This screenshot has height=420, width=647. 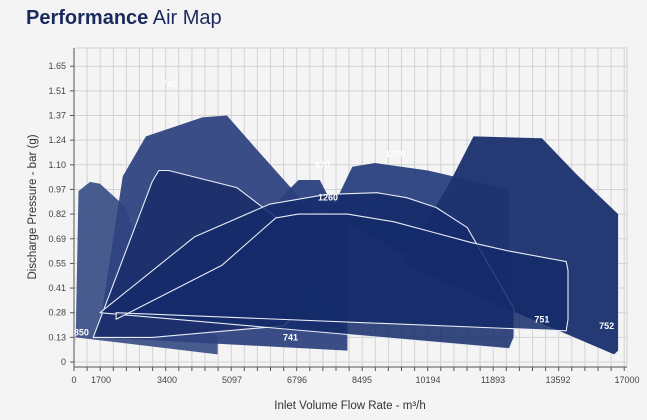 What do you see at coordinates (606, 326) in the screenshot?
I see `series-label-752: 752` at bounding box center [606, 326].